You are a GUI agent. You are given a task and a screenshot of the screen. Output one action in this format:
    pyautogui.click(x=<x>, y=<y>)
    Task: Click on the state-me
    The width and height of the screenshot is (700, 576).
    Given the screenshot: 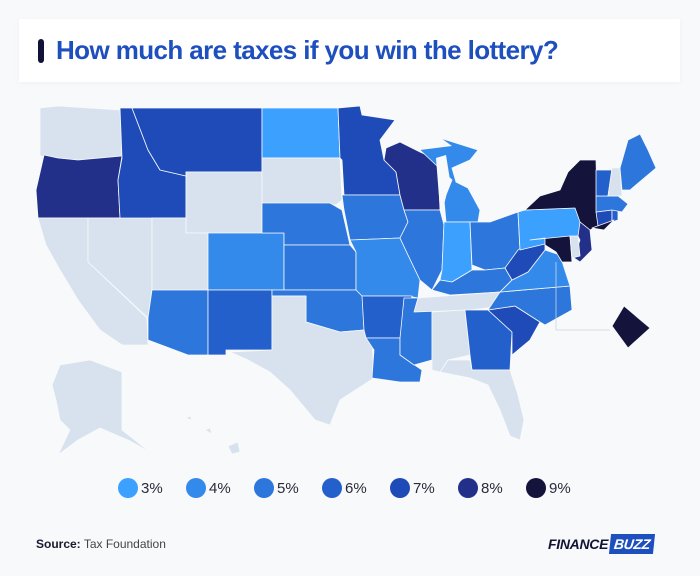 What is the action you would take?
    pyautogui.click(x=638, y=162)
    